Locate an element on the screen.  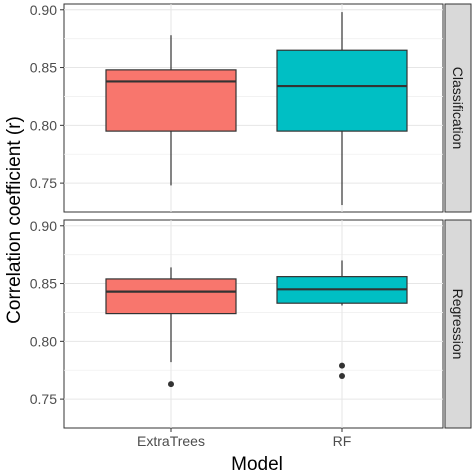
facet-strip-classification is located at coordinates (458, 108).